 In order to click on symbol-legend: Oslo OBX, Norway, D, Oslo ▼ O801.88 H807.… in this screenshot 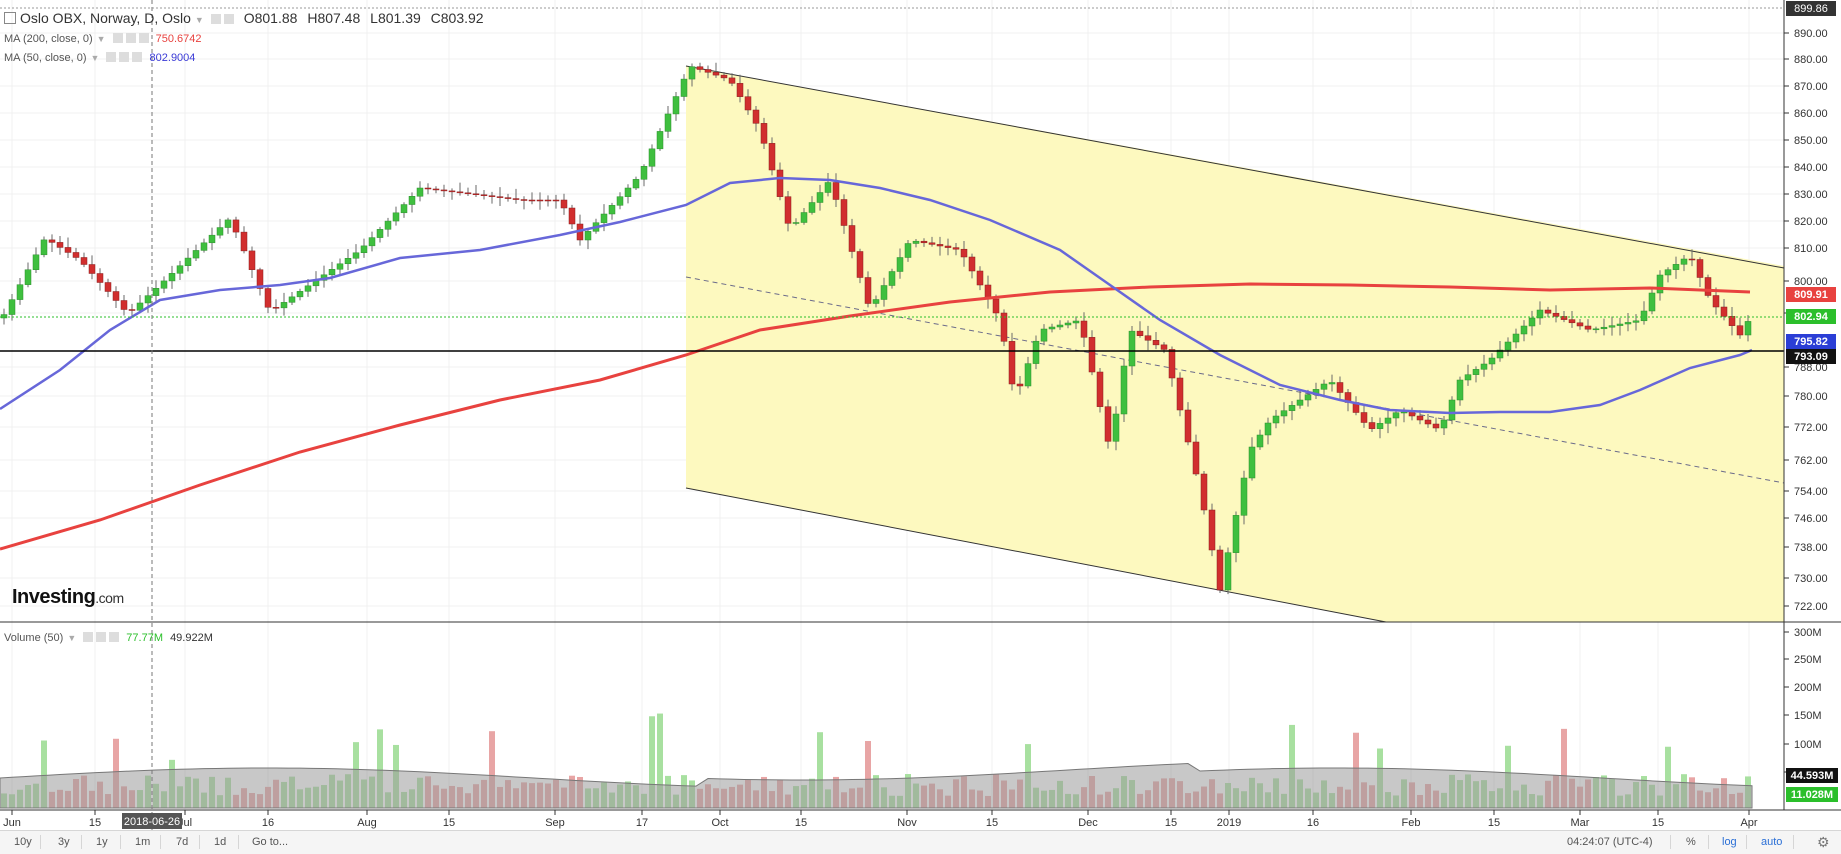, I will do `click(244, 18)`.